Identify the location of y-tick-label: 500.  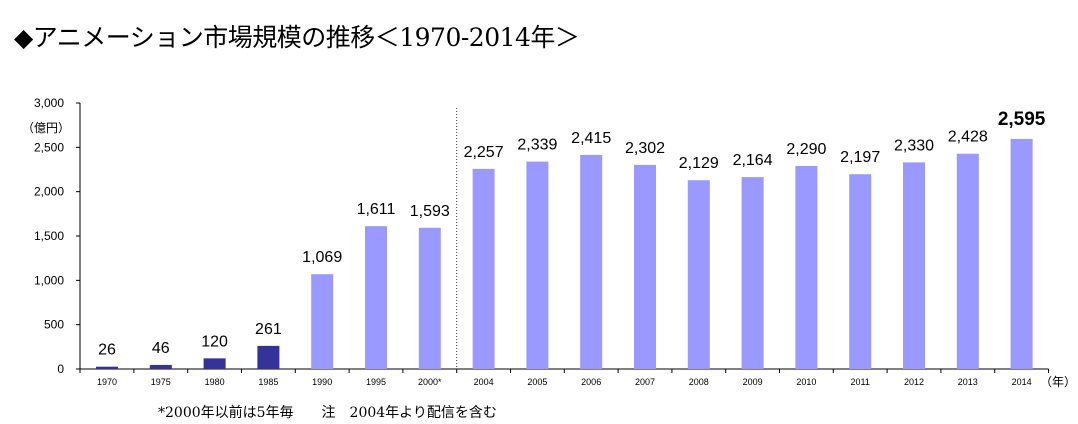
(54, 325).